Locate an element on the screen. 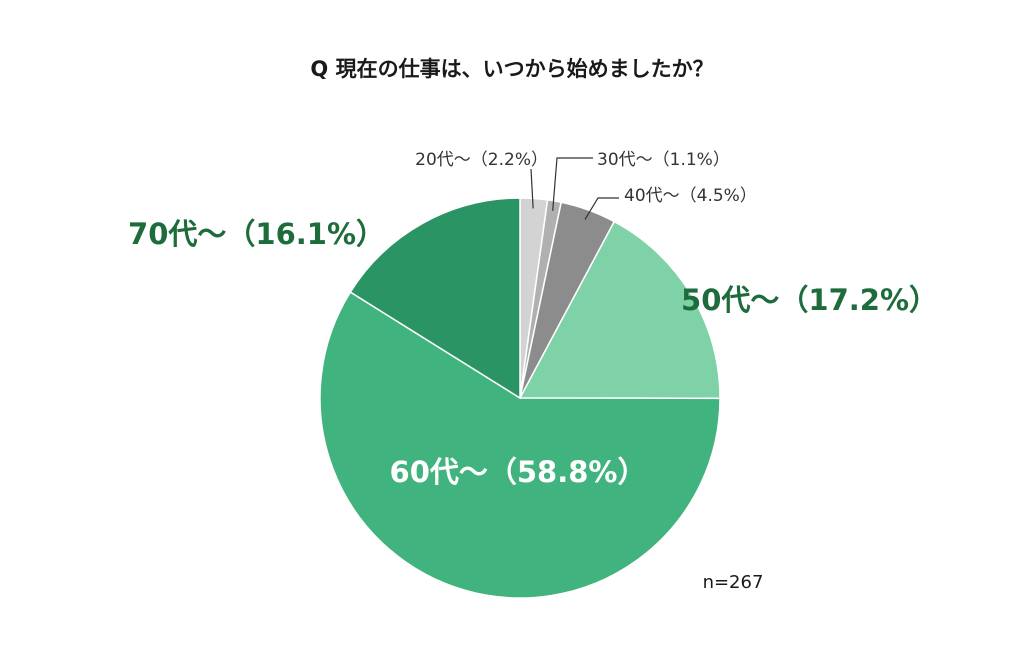  slice-label-20s: 20代〜（2.2%） is located at coordinates (481, 160).